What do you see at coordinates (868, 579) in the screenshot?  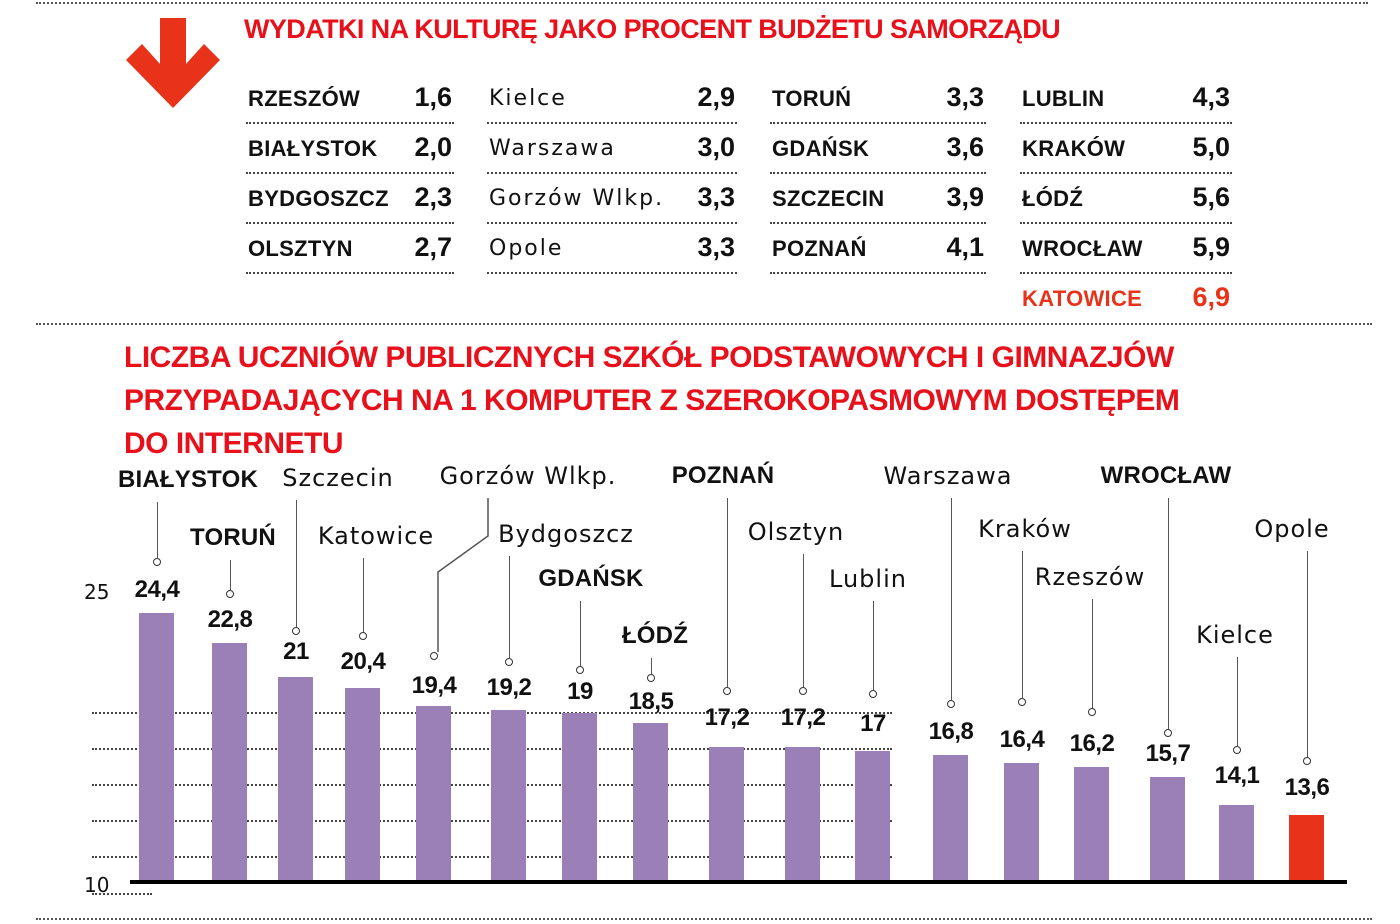 I see `city-label: Lublin` at bounding box center [868, 579].